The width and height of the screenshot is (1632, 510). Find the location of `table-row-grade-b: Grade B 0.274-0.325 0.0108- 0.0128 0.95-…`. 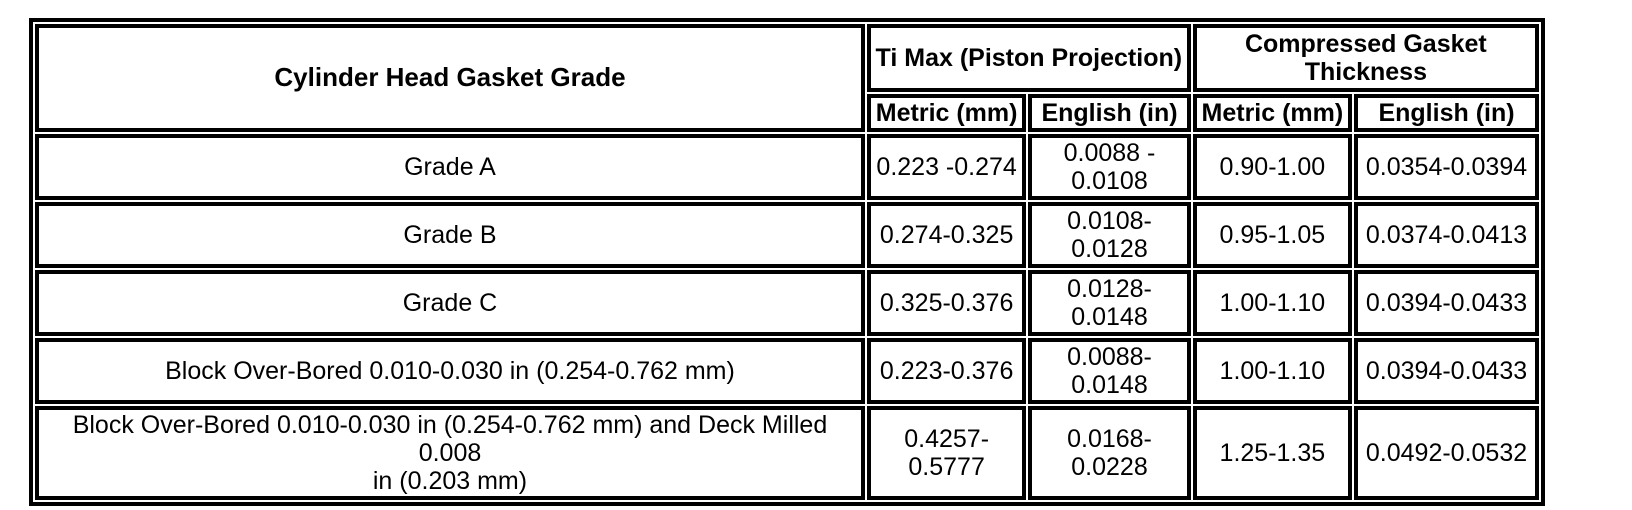

table-row-grade-b: Grade B 0.274-0.325 0.0108- 0.0128 0.95-… is located at coordinates (787, 235).